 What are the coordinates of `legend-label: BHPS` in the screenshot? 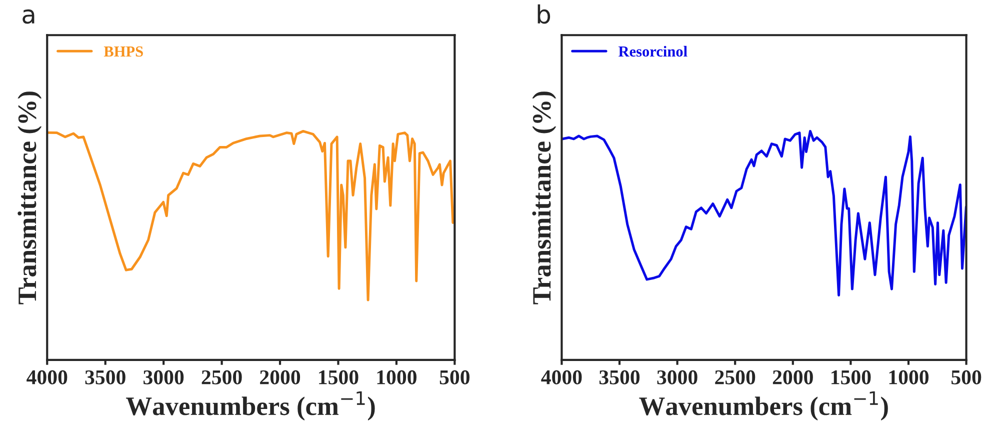 It's located at (123, 51).